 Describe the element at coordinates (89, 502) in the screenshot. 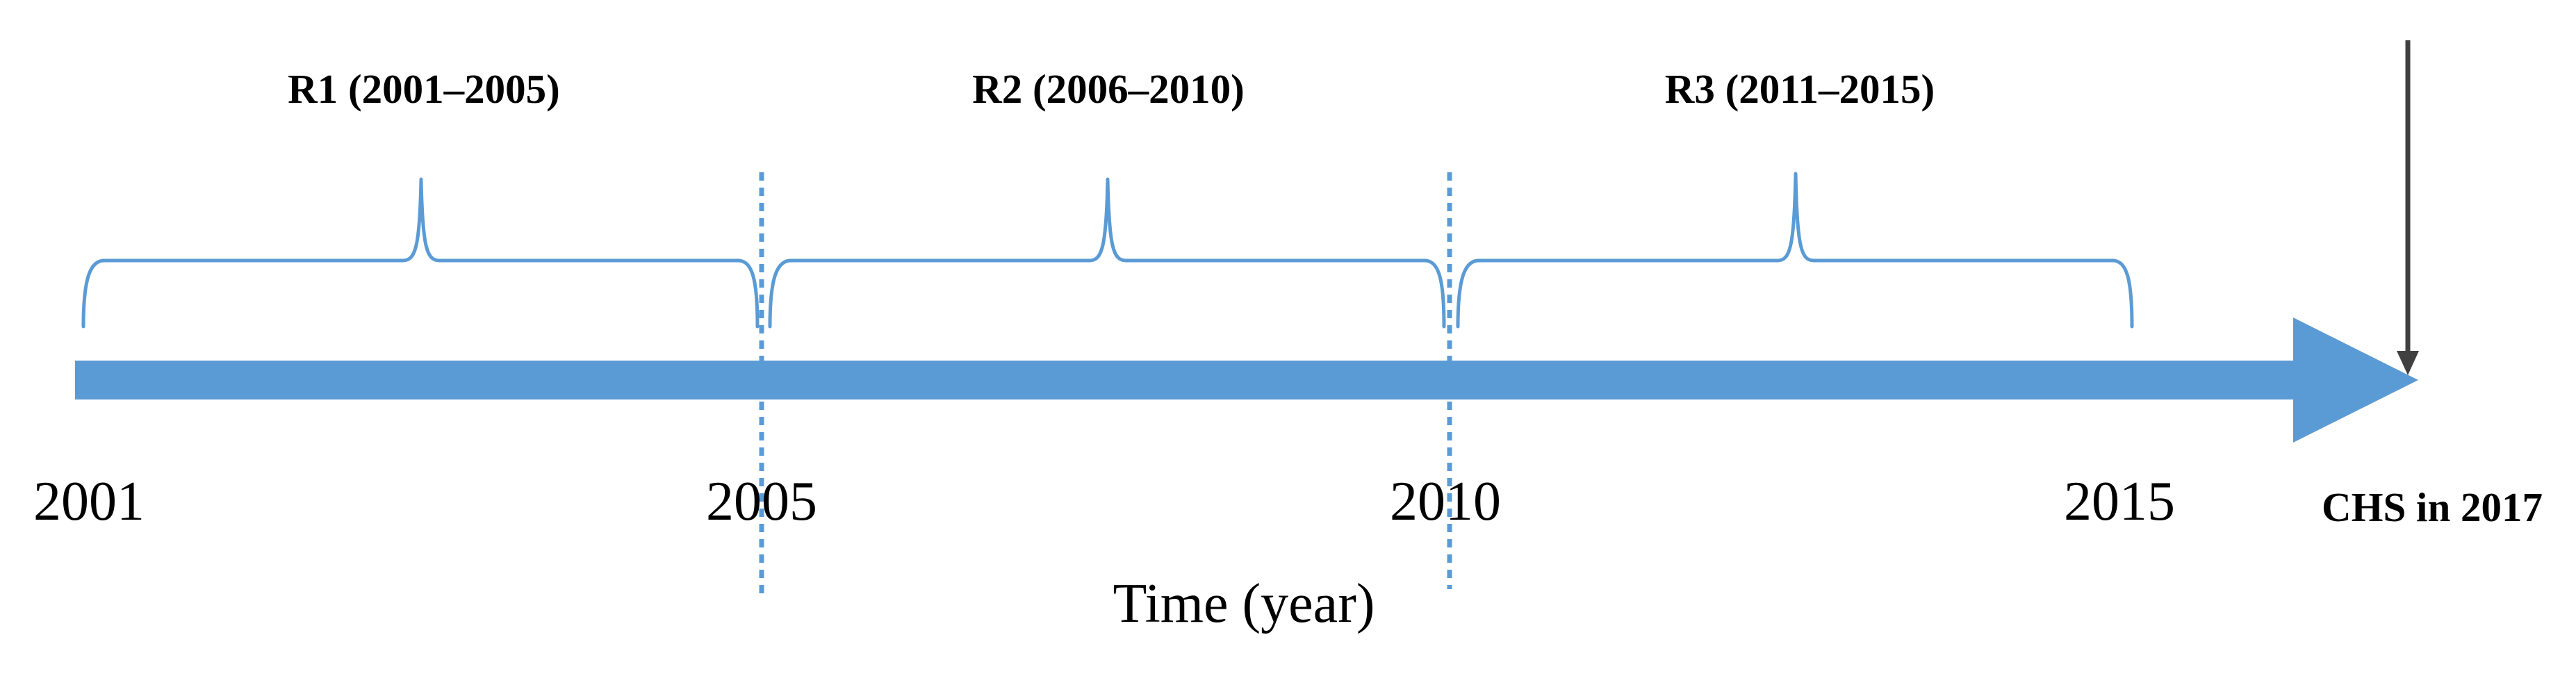

I see `year-label-2001: 2001` at that location.